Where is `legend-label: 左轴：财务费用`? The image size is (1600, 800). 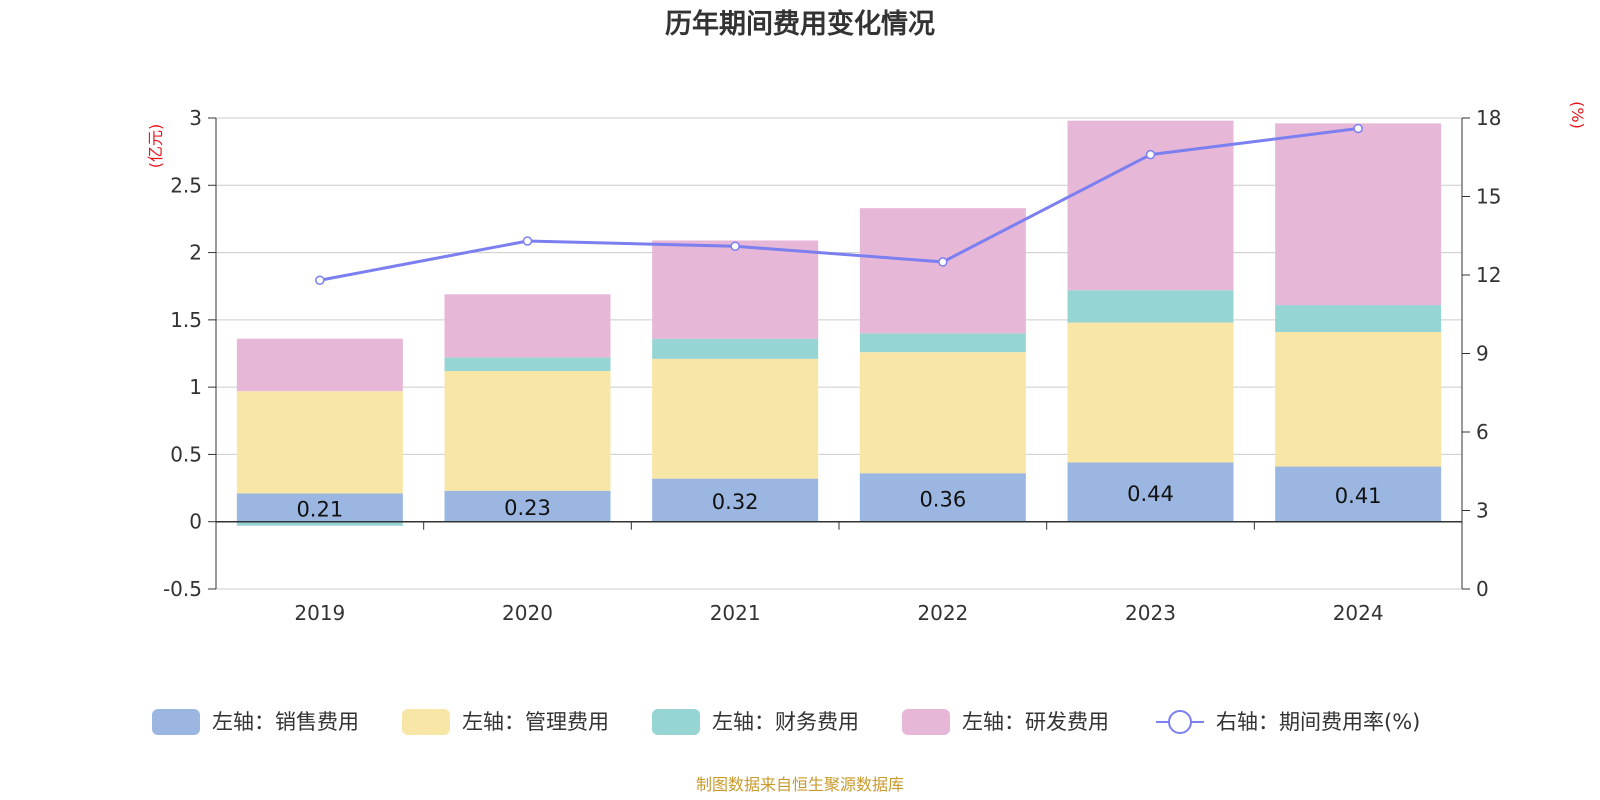
legend-label: 左轴：财务费用 is located at coordinates (785, 722).